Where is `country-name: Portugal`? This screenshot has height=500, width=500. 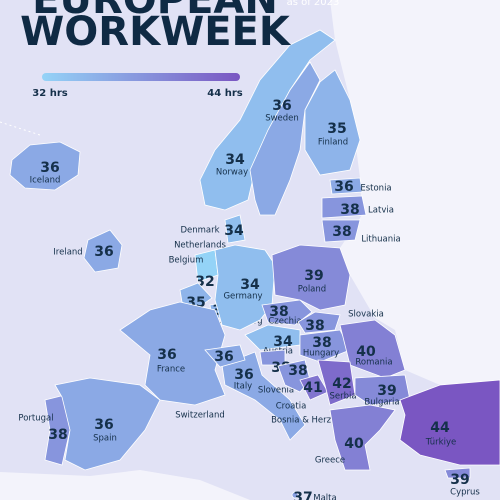 country-name: Portugal is located at coordinates (35, 419).